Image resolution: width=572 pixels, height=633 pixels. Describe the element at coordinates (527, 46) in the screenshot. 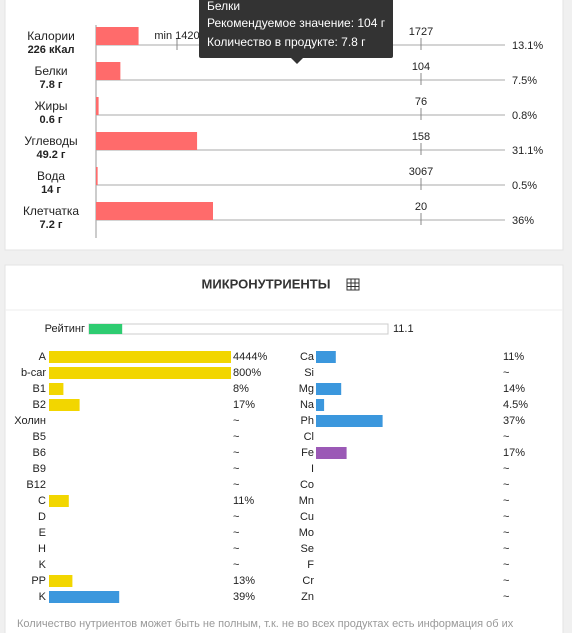

I see `percent-label: 13.1%` at that location.